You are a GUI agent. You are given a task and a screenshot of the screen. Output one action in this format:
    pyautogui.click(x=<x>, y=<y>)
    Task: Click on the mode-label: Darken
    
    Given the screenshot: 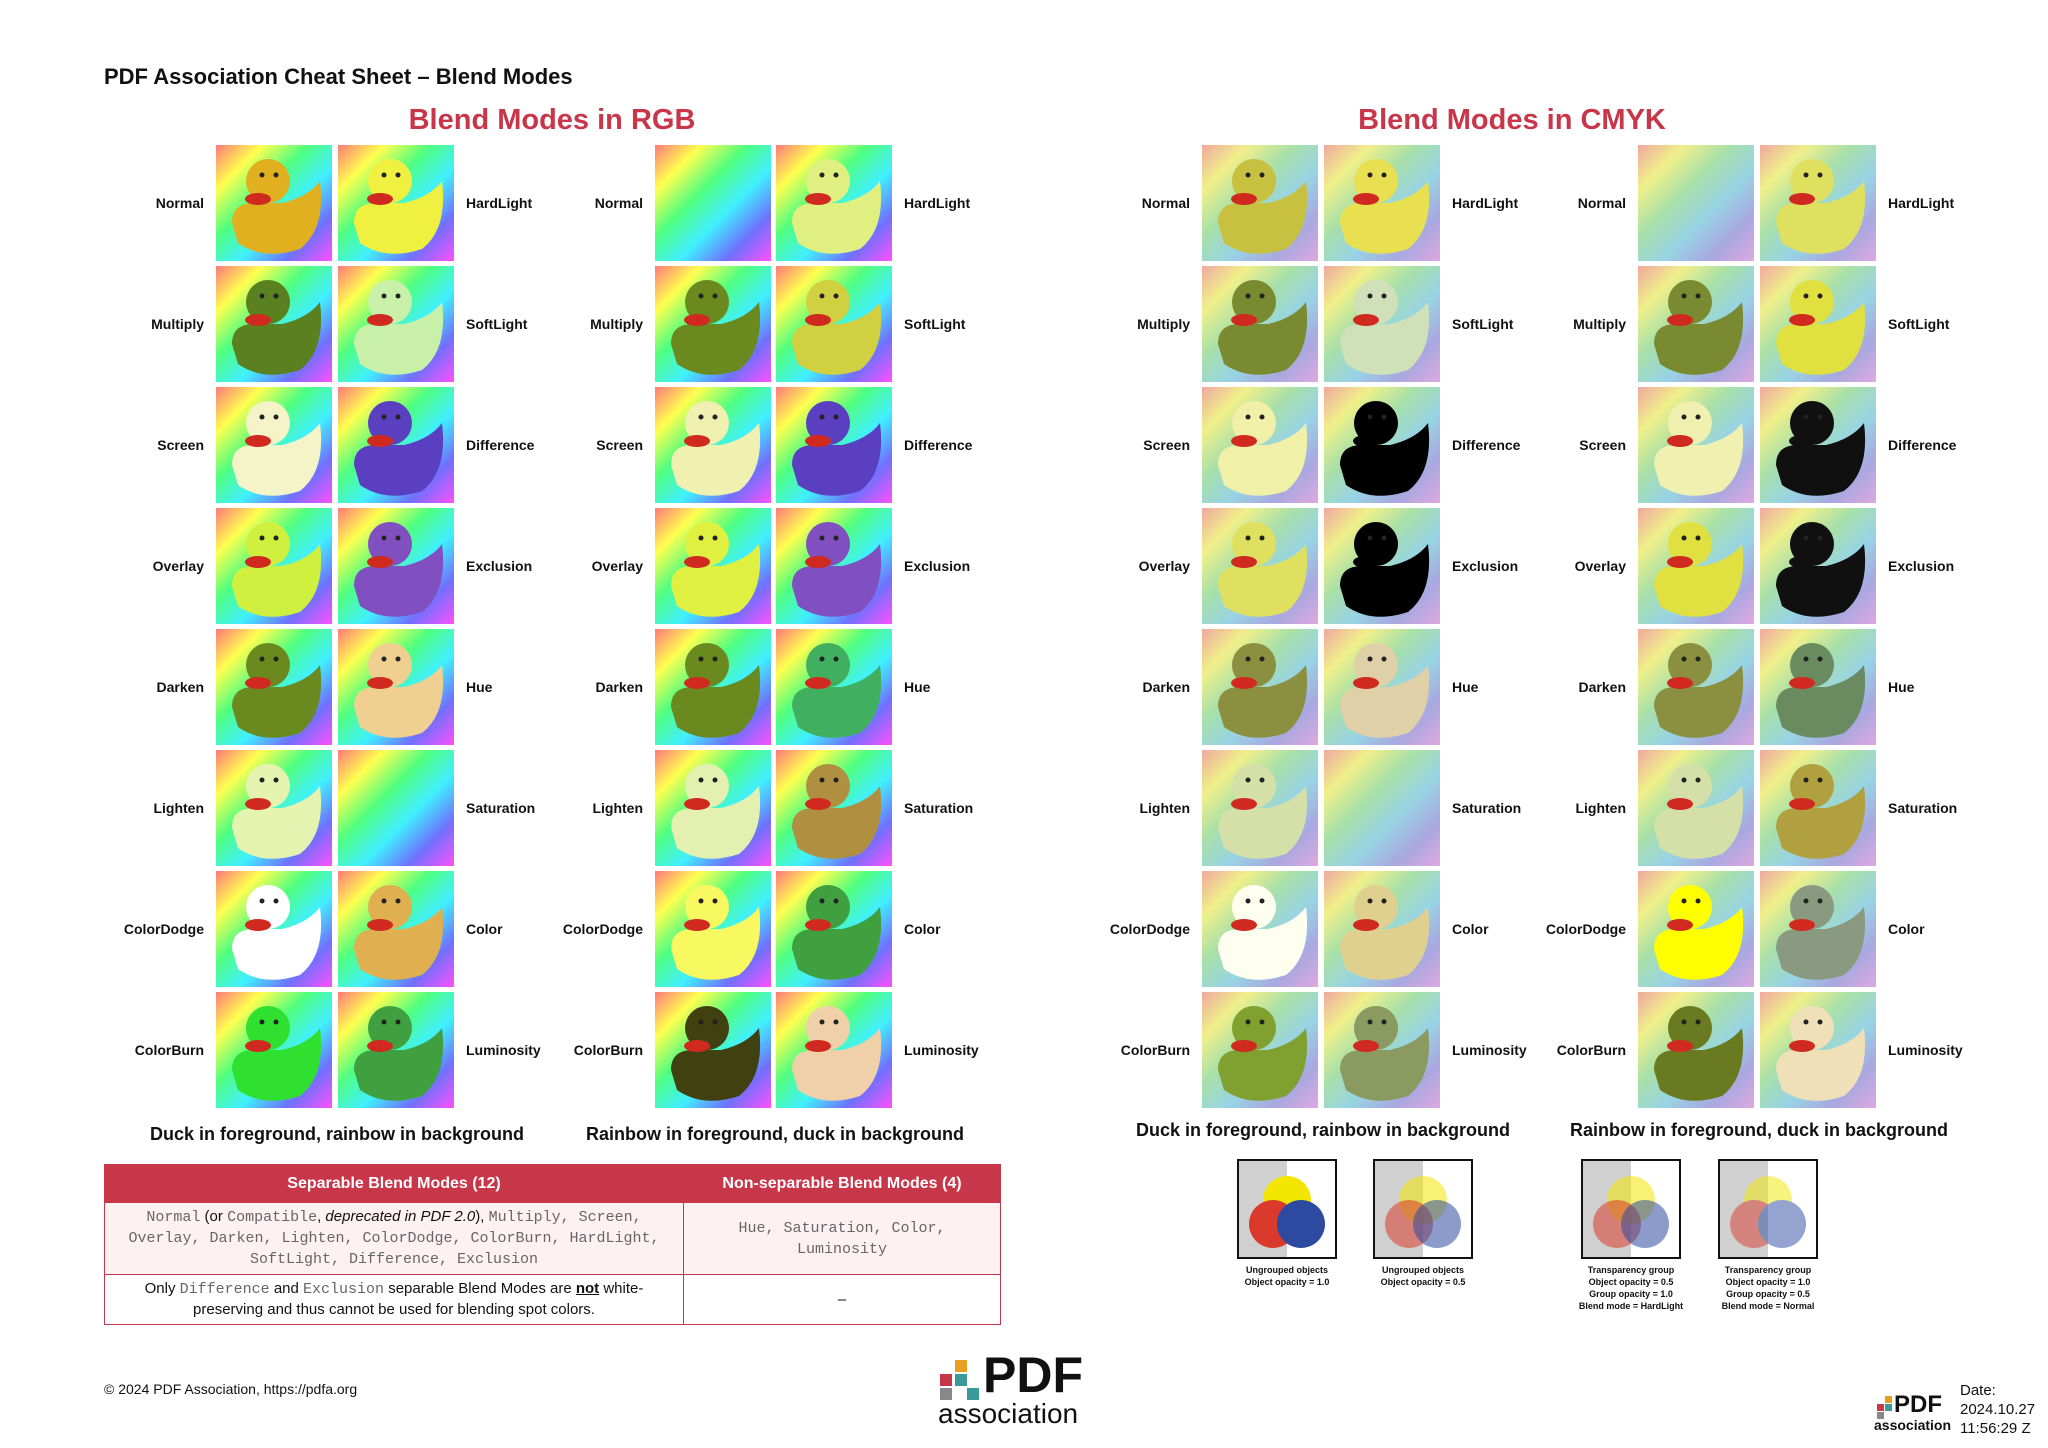 What is the action you would take?
    pyautogui.click(x=1602, y=687)
    